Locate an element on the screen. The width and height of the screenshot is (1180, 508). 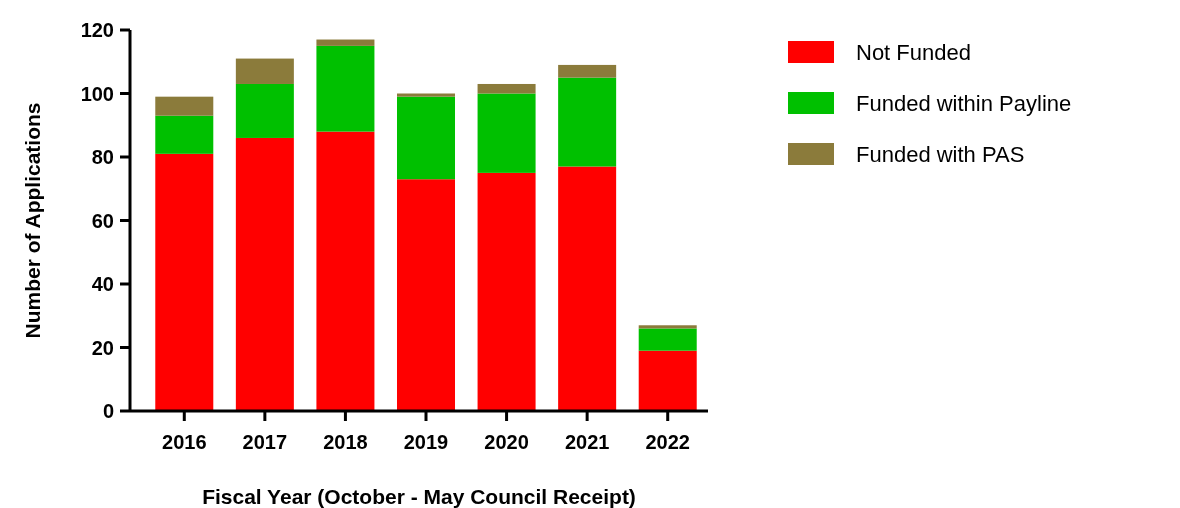
x-tick-label: 2016 is located at coordinates (184, 442).